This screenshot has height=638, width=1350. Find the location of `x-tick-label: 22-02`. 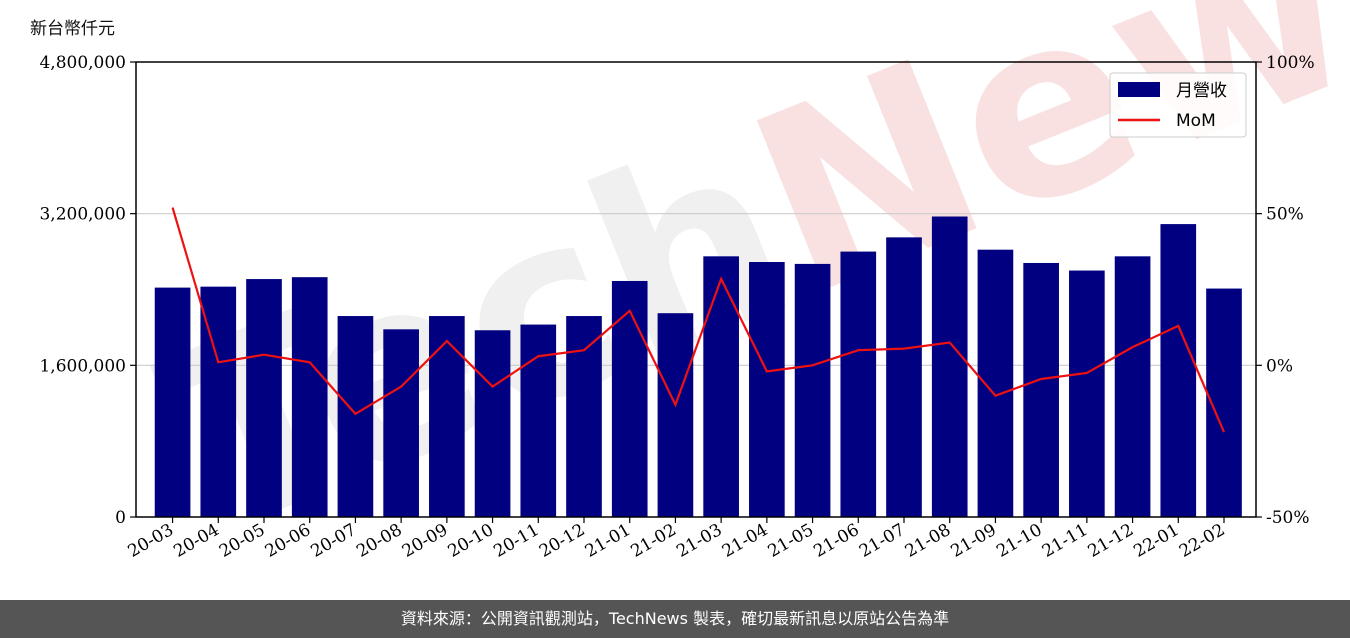

x-tick-label: 22-02 is located at coordinates (1202, 541).